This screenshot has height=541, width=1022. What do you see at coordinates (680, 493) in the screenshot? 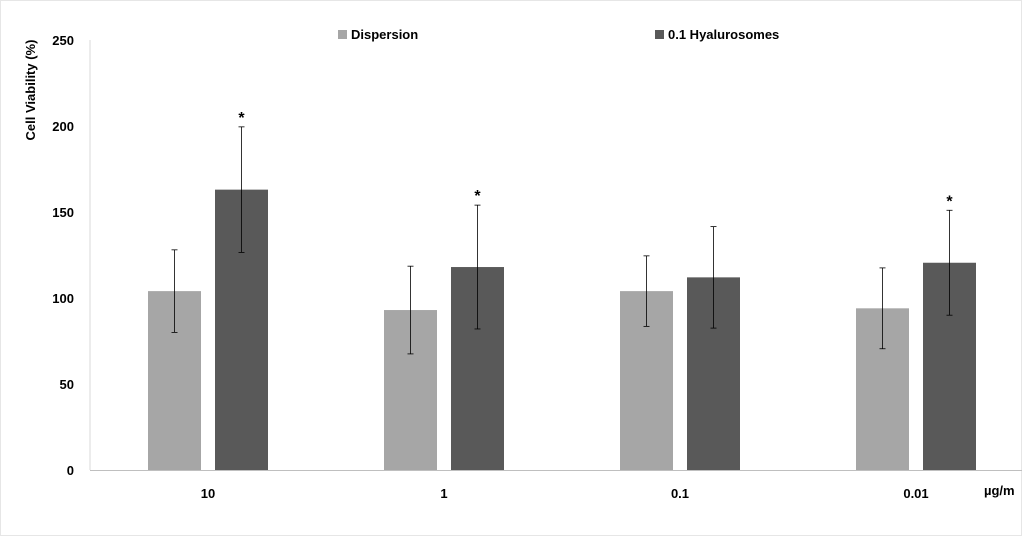
I see `x-tick-label: 0.1` at bounding box center [680, 493].